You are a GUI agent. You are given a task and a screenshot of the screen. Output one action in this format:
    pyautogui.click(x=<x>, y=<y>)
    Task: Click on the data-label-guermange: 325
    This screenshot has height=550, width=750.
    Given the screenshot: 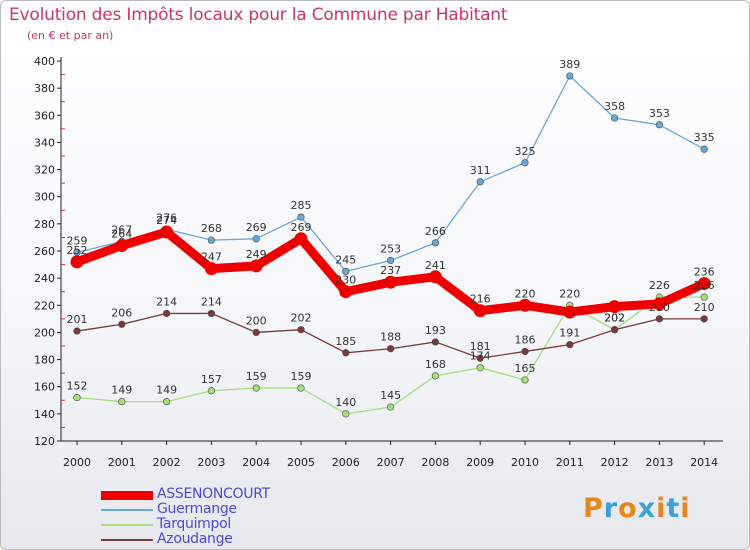 What is the action you would take?
    pyautogui.click(x=525, y=151)
    